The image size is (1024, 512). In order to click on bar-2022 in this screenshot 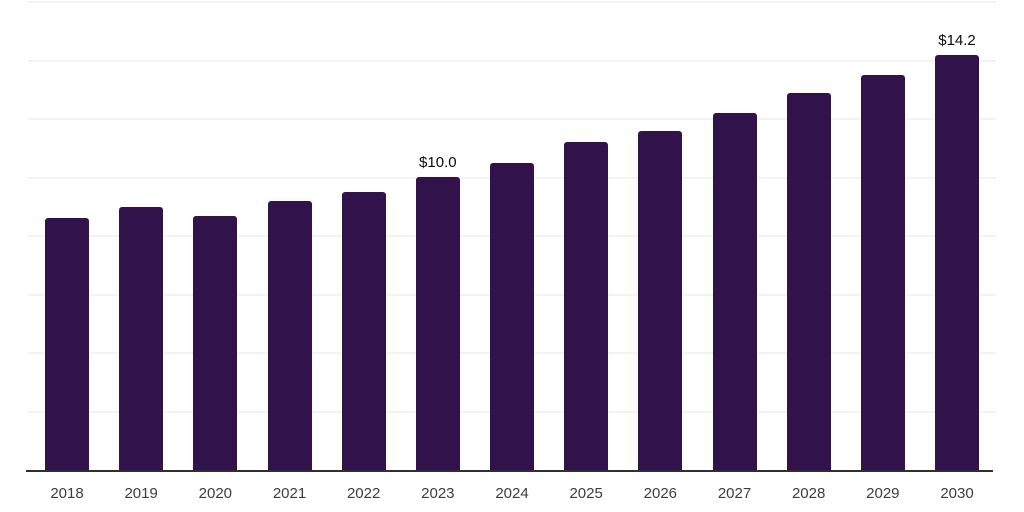, I will do `click(364, 331)`.